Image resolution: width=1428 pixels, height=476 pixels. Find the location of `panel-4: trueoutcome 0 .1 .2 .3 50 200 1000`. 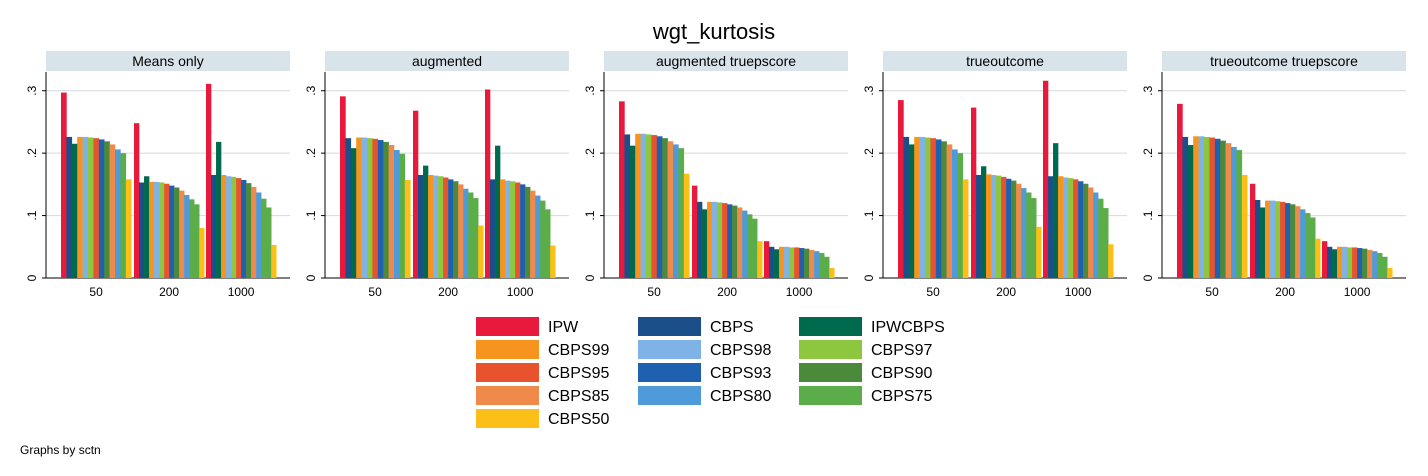

panel-4: trueoutcome 0 .1 .2 .3 50 200 1000 is located at coordinates (994, 175).